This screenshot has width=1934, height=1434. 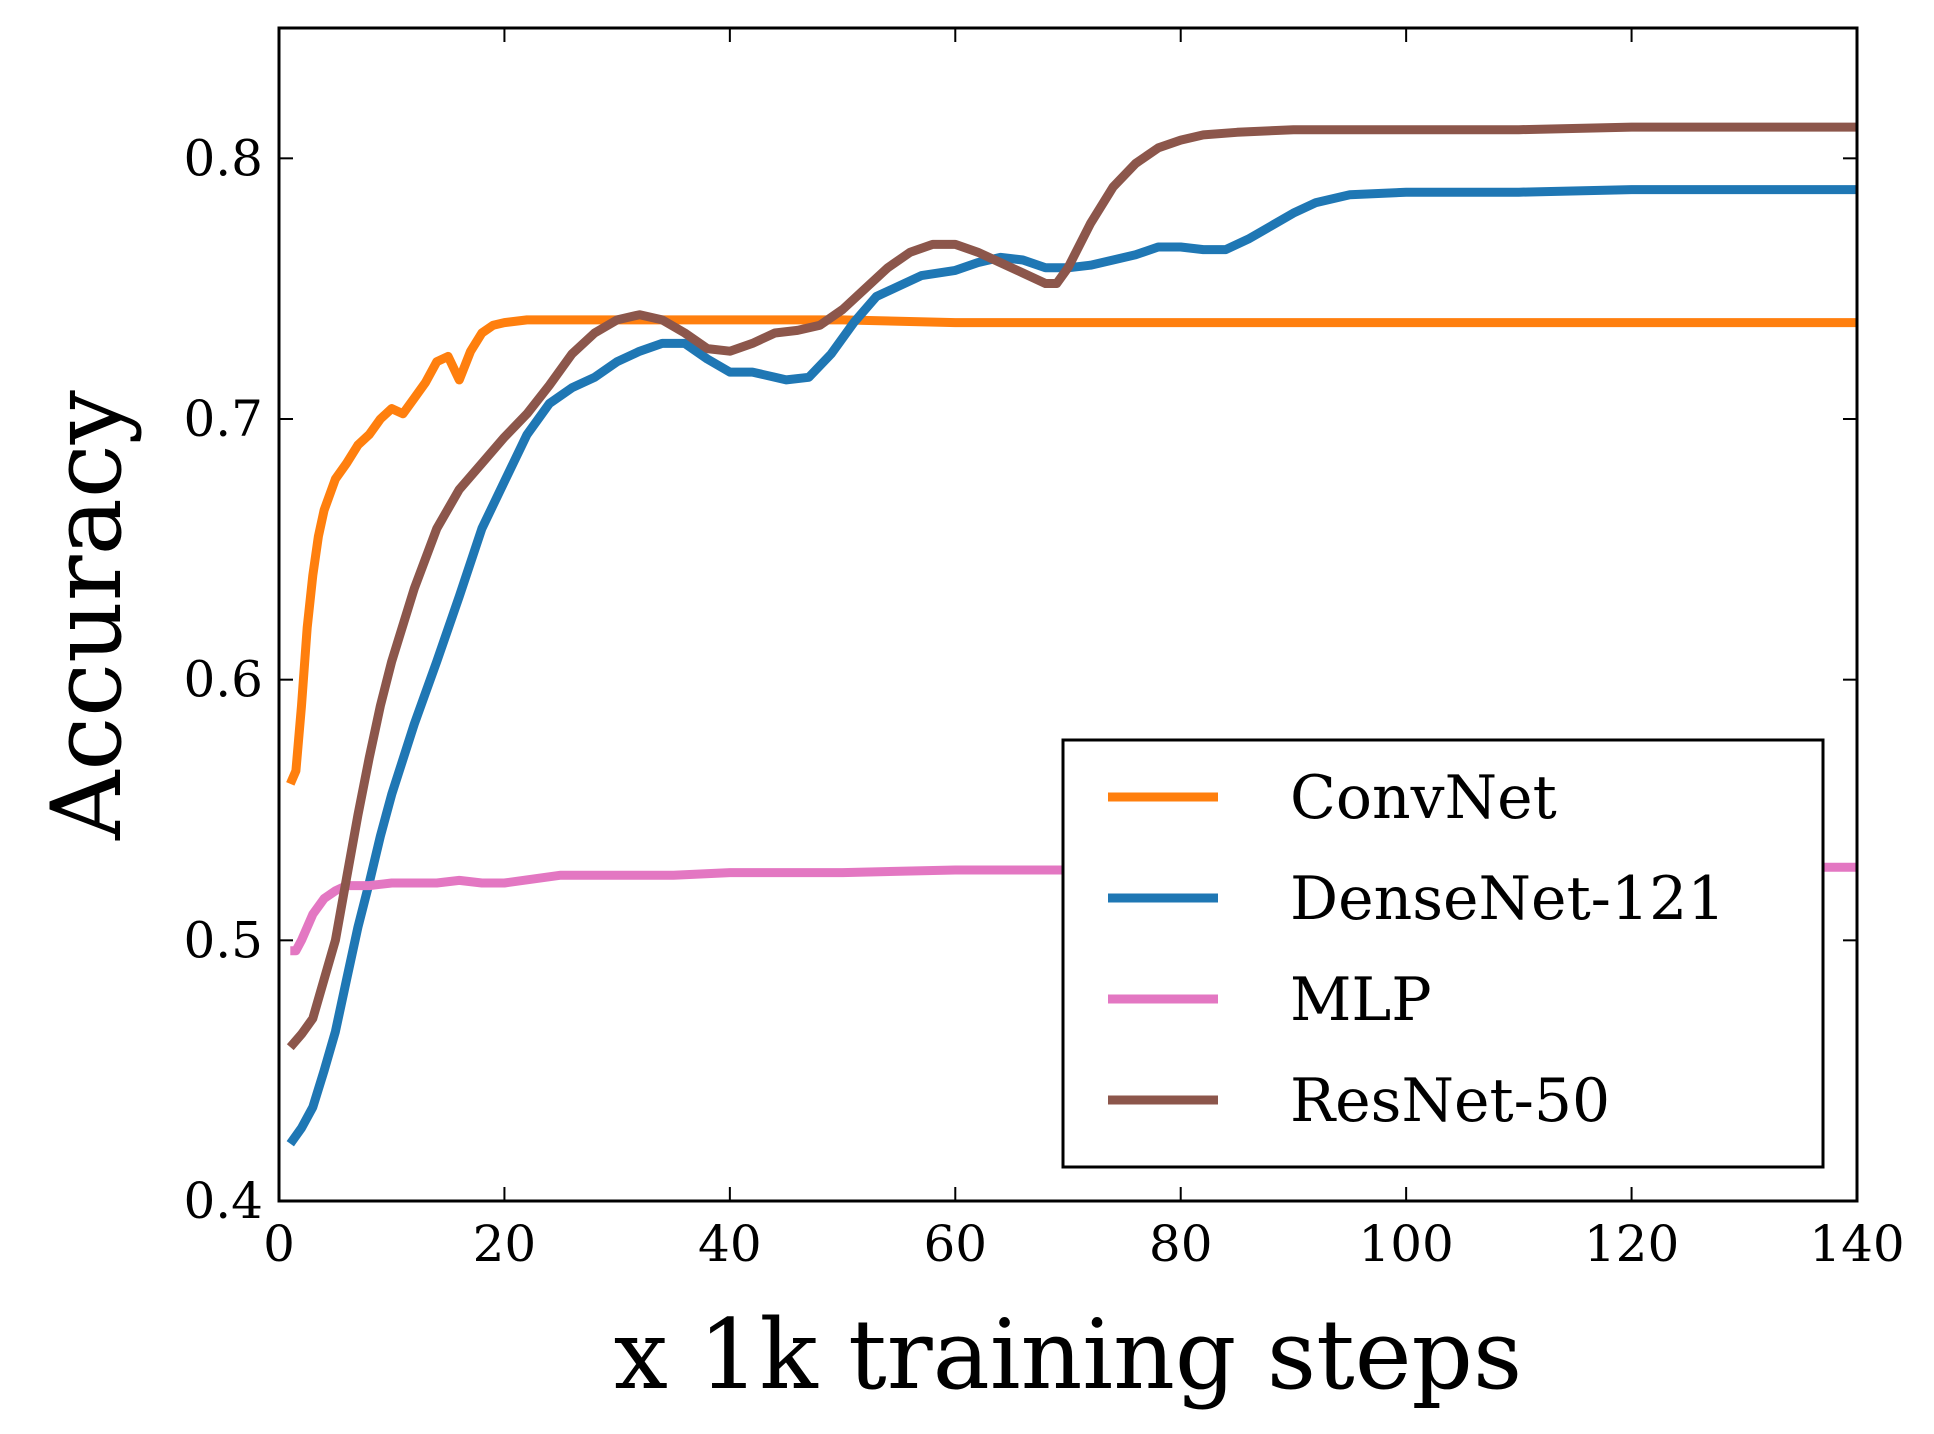 I want to click on y-tick-label: 0.4, so click(x=223, y=1201).